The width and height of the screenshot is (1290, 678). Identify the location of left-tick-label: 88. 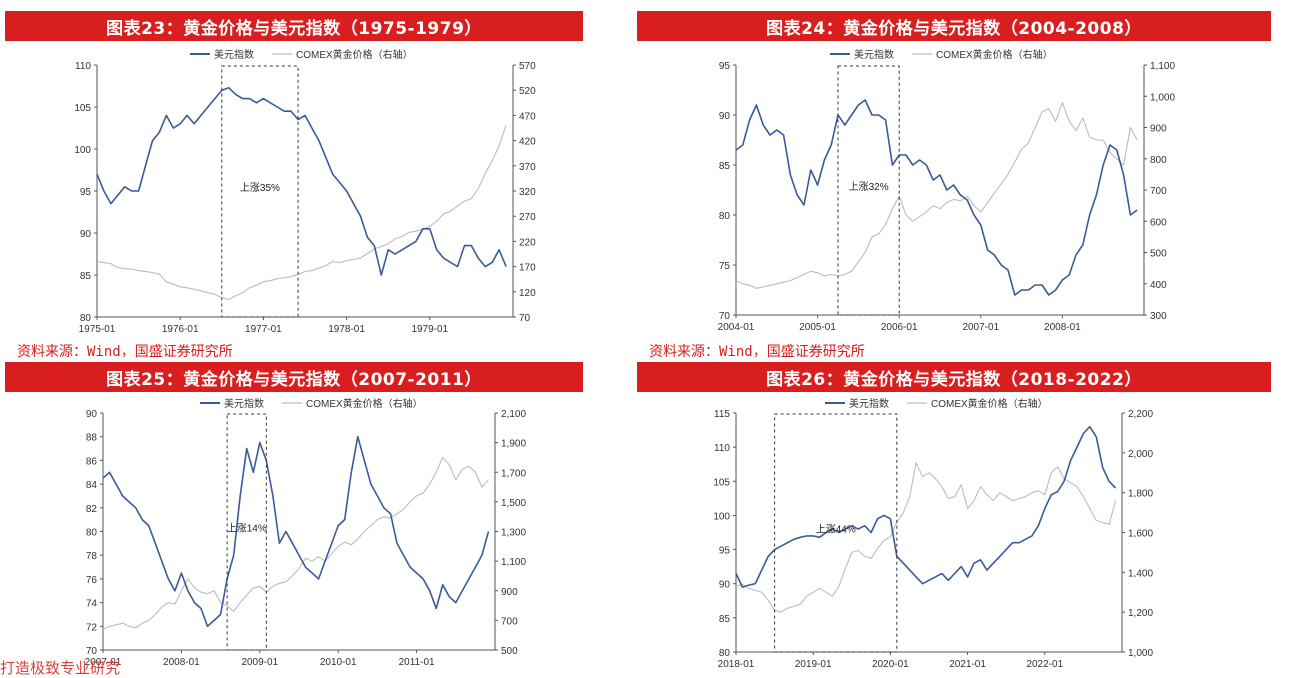
(92, 438).